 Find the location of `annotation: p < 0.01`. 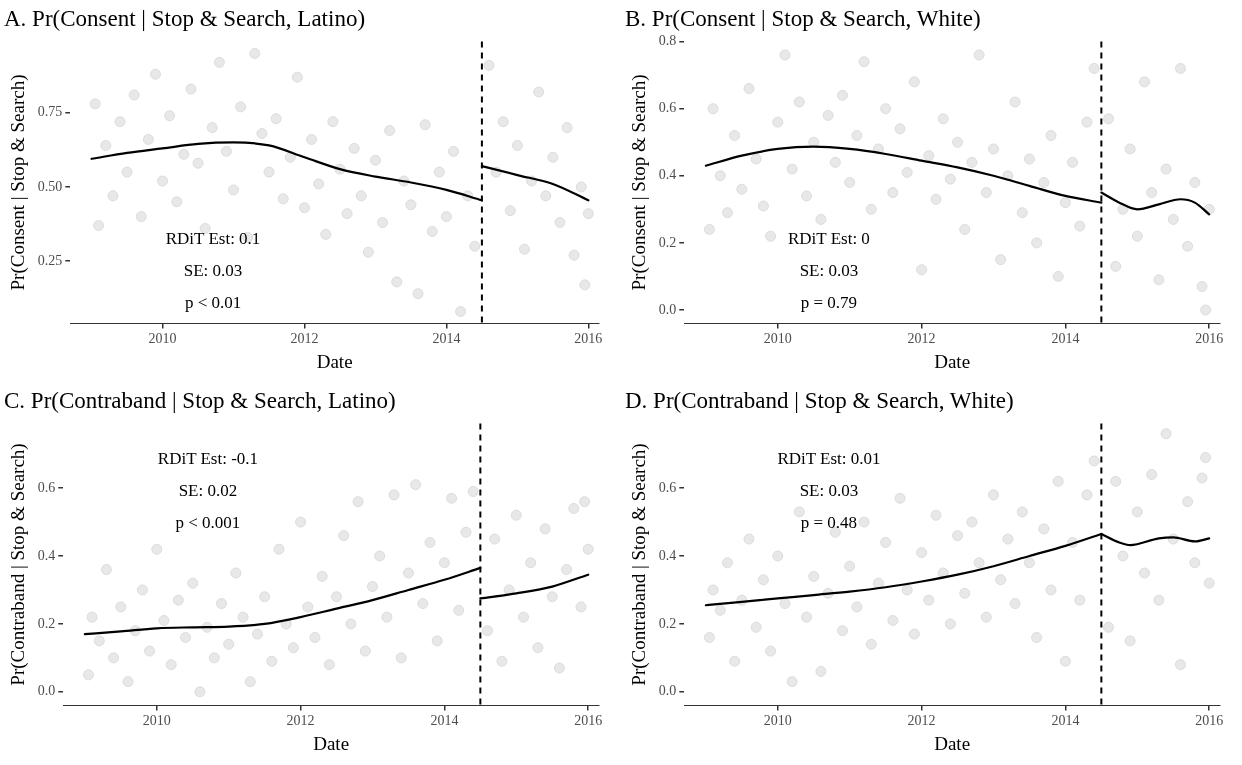

annotation: p < 0.01 is located at coordinates (213, 302).